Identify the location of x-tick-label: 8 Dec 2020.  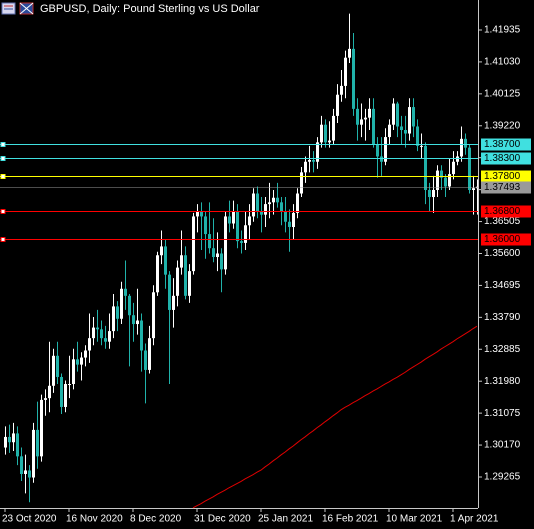
(156, 519).